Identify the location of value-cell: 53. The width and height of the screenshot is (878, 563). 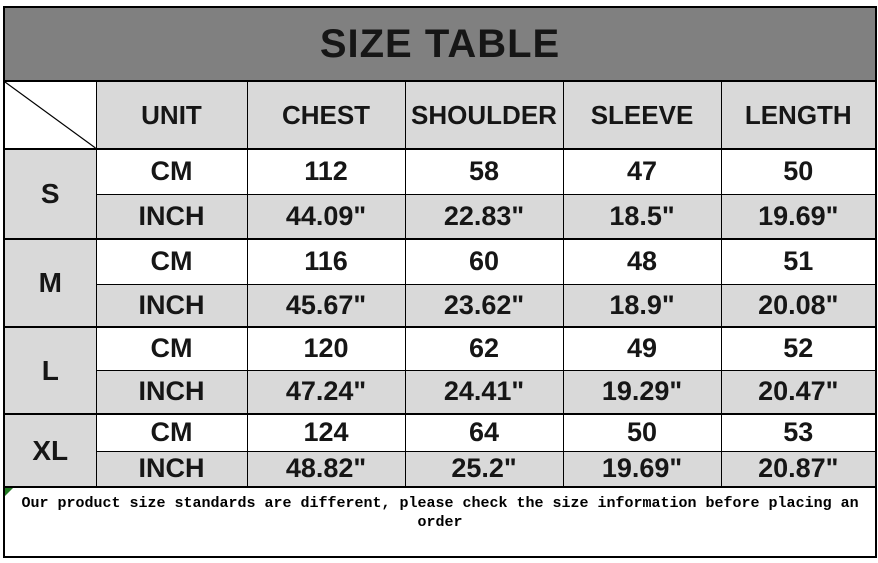
(799, 432).